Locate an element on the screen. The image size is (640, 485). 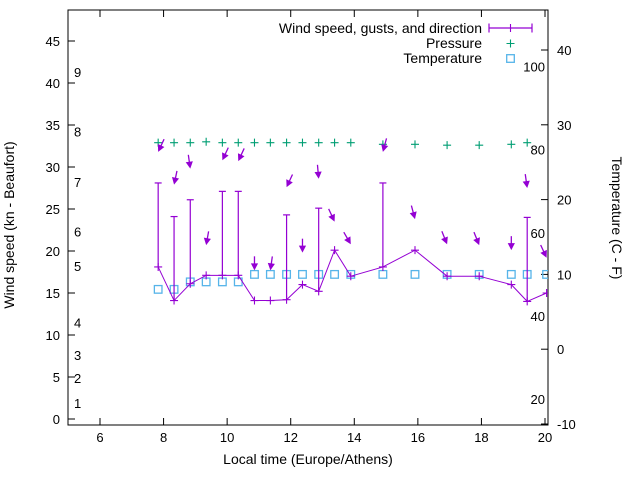
beaufort-label: 6 is located at coordinates (77, 232).